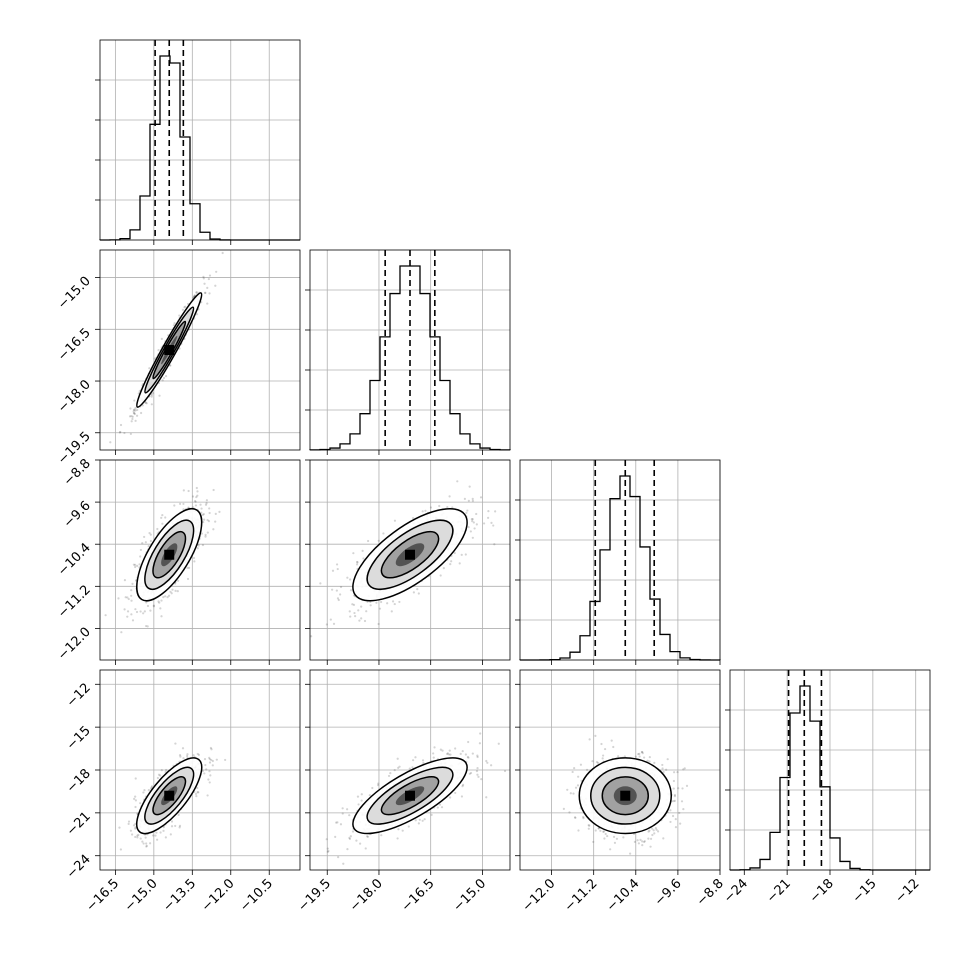  Describe the element at coordinates (79, 867) in the screenshot. I see `y-tick-label: −24` at that location.